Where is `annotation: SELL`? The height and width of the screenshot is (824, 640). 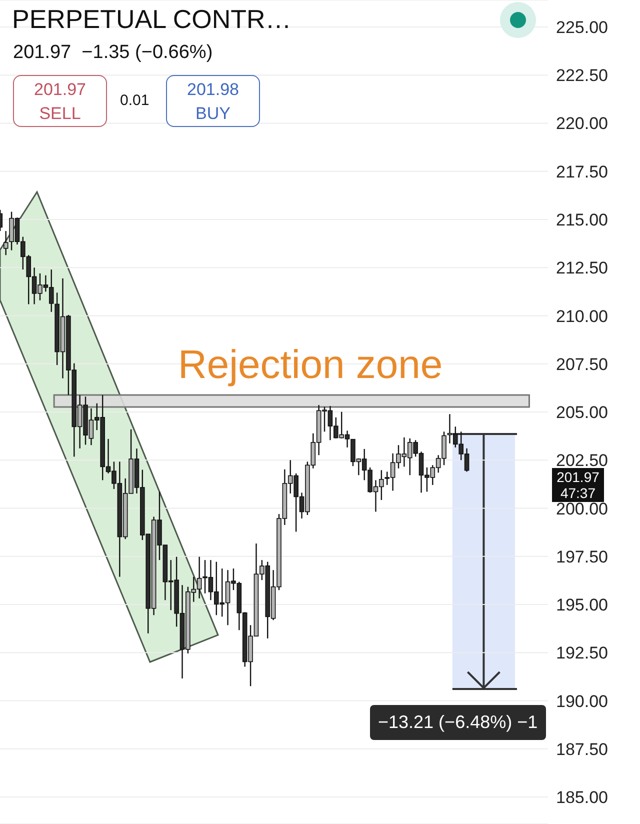
annotation: SELL is located at coordinates (60, 114).